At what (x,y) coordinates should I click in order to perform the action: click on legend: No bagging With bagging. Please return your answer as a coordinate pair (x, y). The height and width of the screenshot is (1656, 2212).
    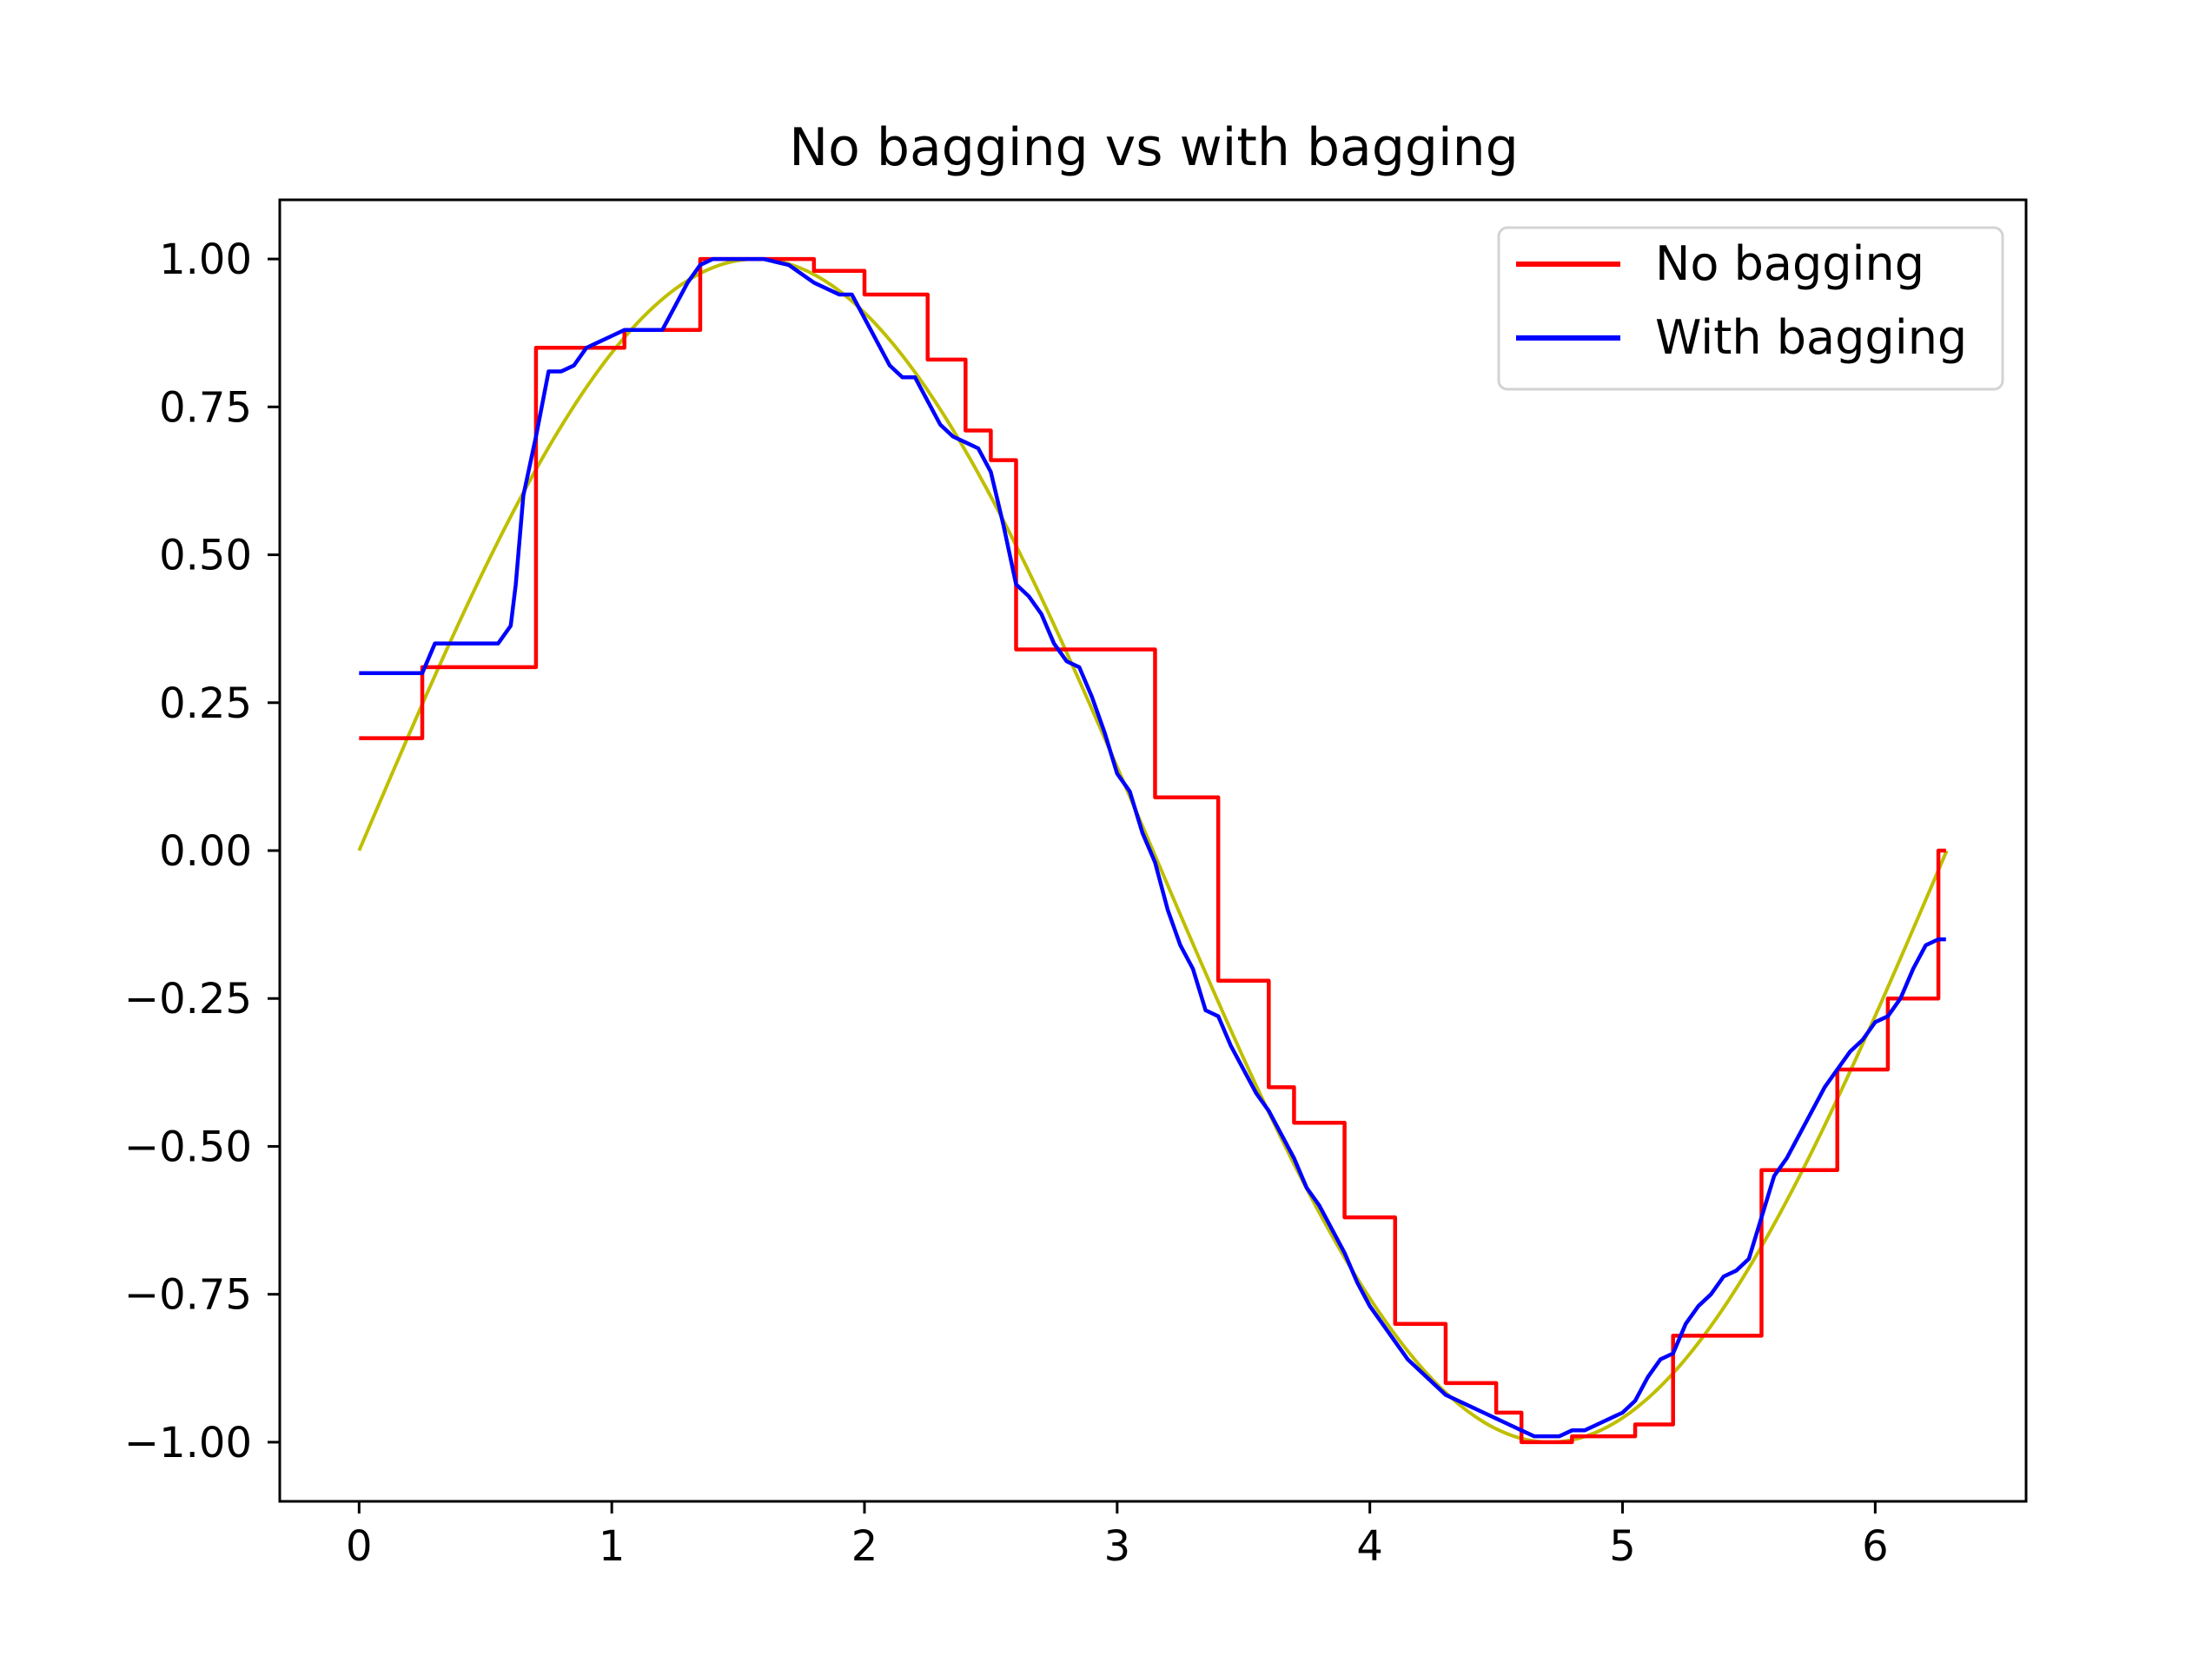
    Looking at the image, I should click on (1751, 308).